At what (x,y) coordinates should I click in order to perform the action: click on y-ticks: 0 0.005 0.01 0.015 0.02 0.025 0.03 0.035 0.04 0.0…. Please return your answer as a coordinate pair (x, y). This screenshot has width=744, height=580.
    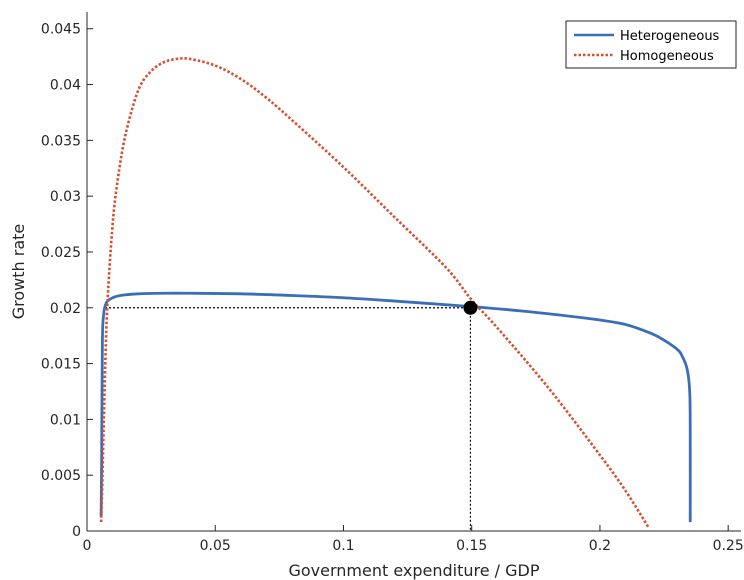
    Looking at the image, I should click on (67, 281).